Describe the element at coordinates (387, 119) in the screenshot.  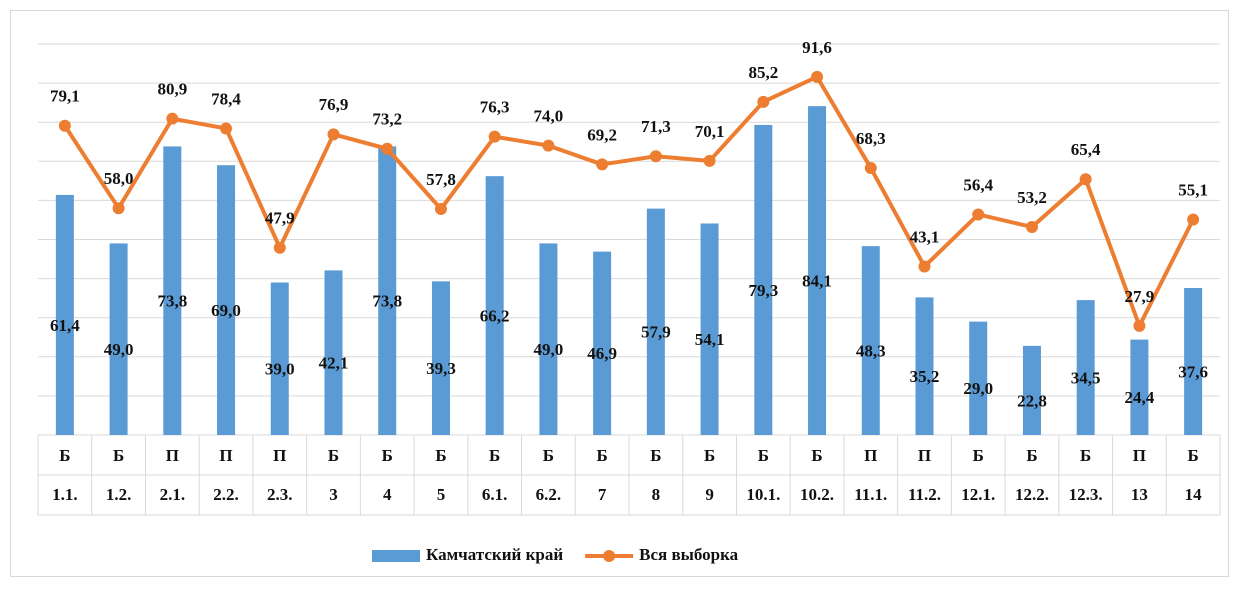
I see `line-value-label: 73,2` at that location.